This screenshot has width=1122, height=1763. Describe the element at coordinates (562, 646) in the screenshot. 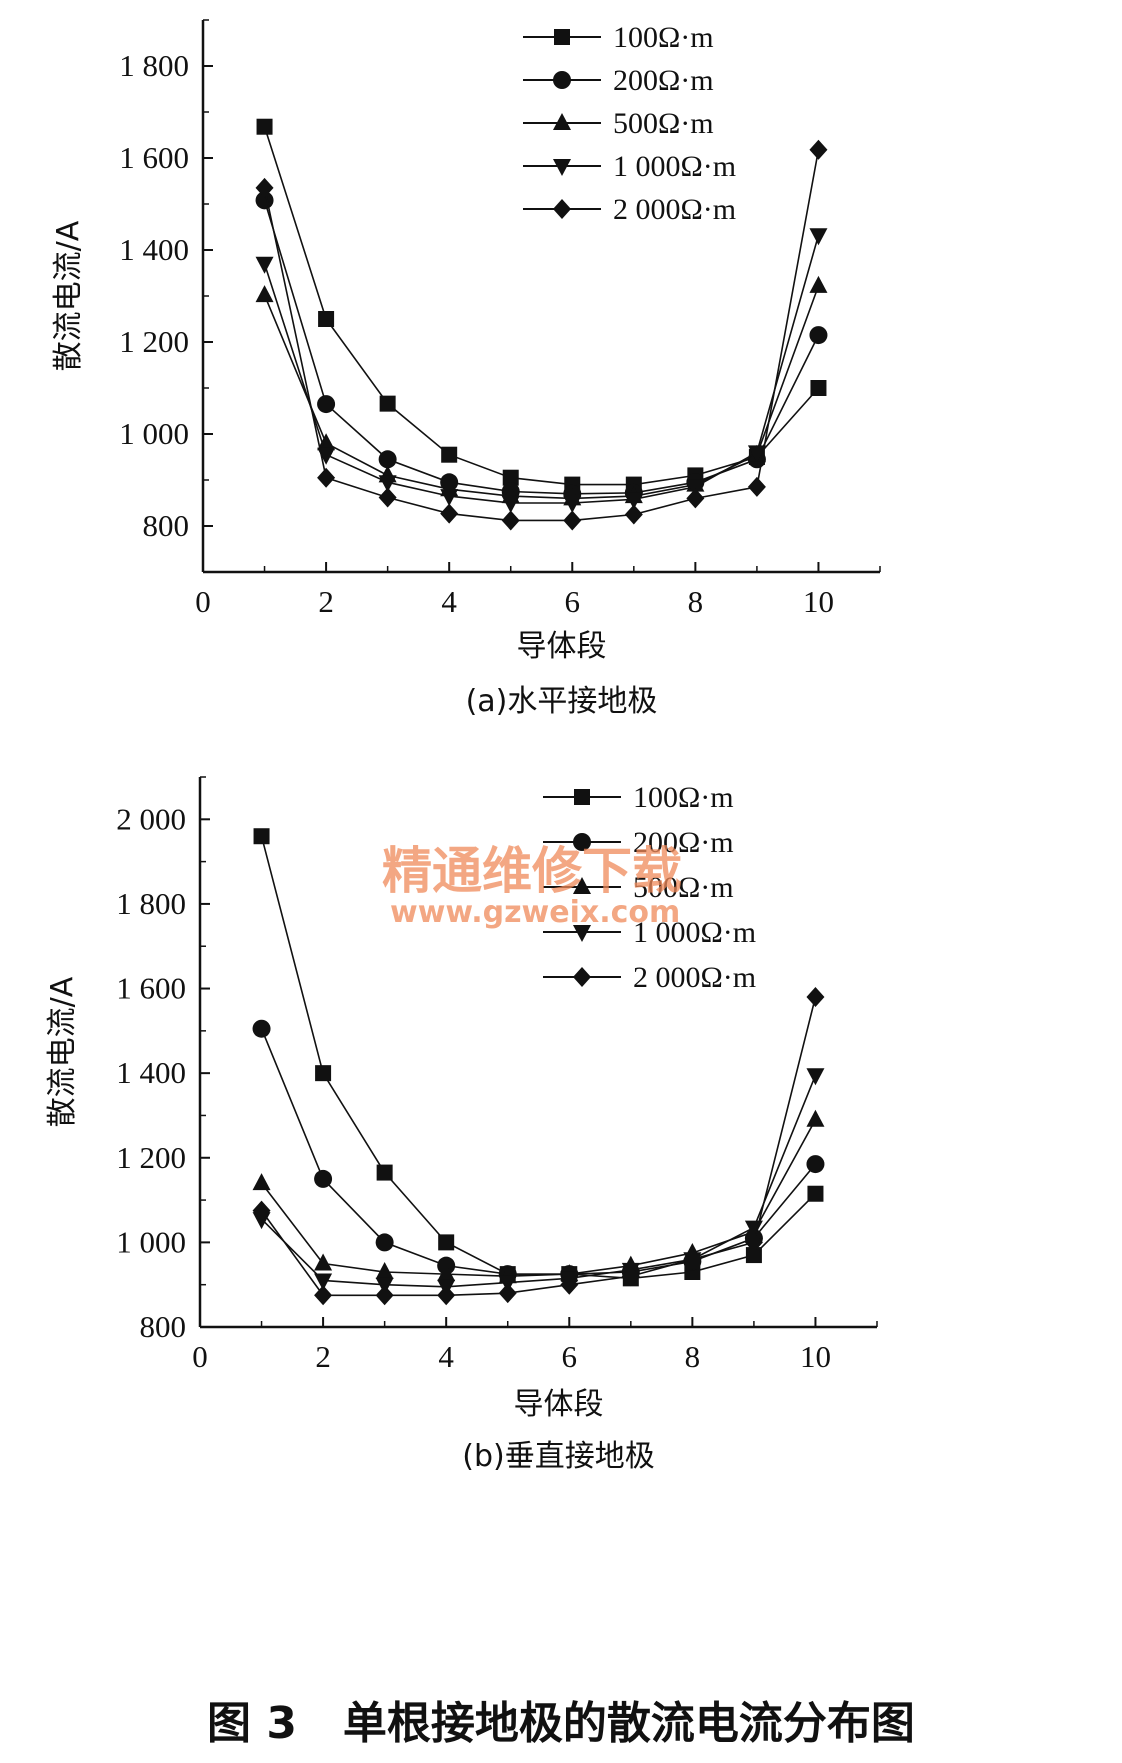

I see `x-axis-label: 导体段` at that location.